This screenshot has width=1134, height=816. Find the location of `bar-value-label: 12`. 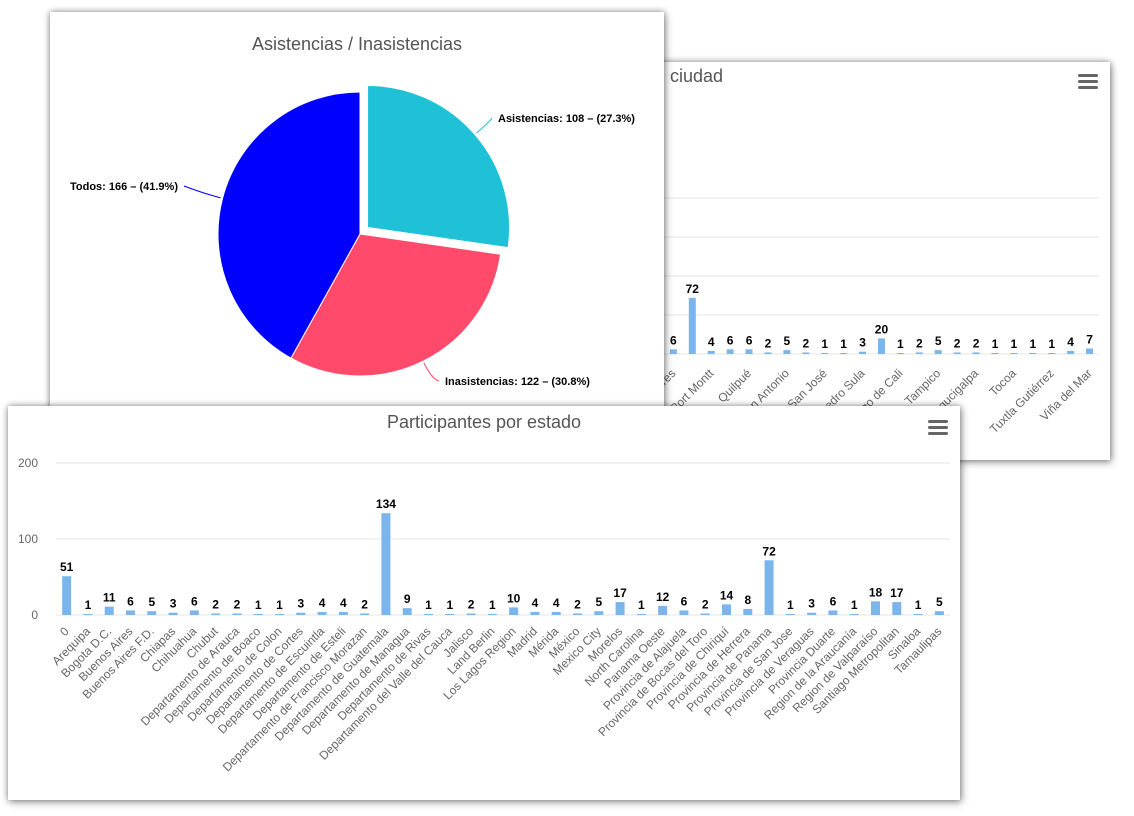

bar-value-label: 12 is located at coordinates (663, 597).